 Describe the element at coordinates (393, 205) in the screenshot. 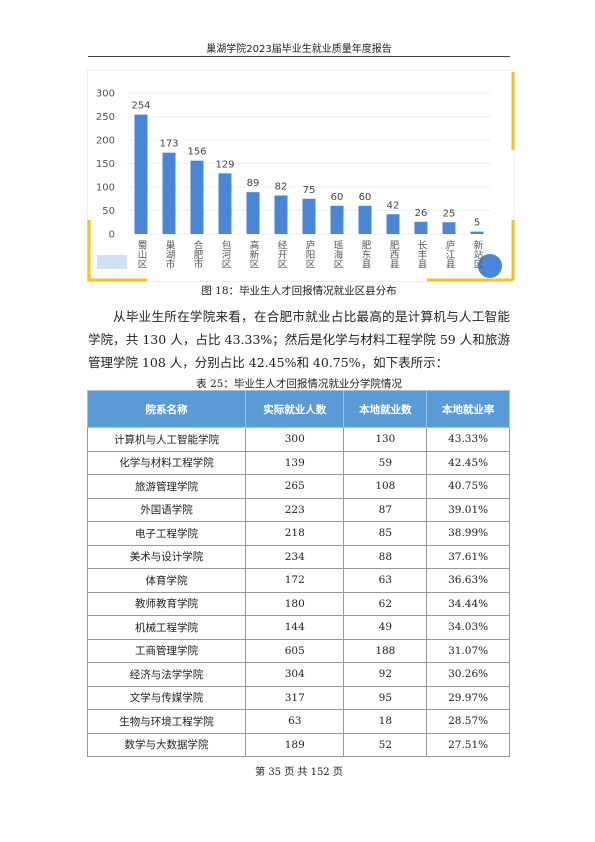

I see `data-label: 42` at that location.